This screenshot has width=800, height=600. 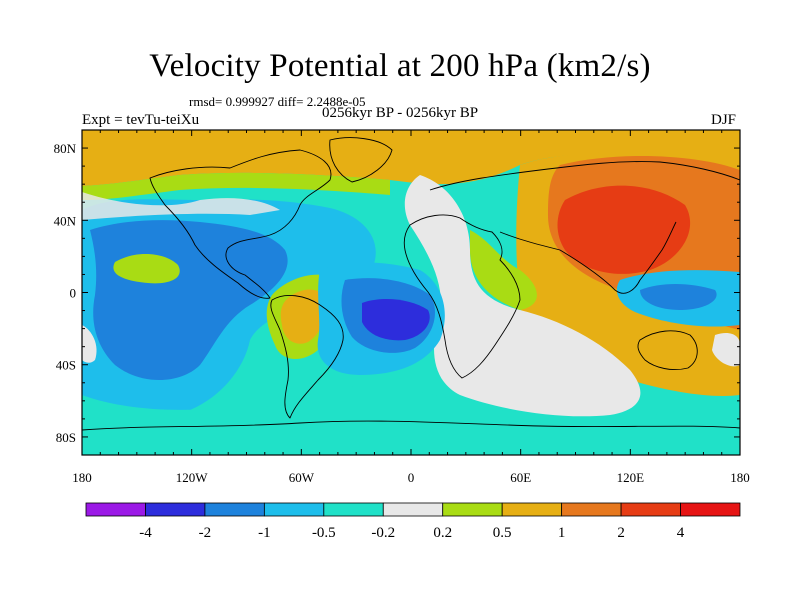 What do you see at coordinates (562, 533) in the screenshot?
I see `colorbar-label: 1` at bounding box center [562, 533].